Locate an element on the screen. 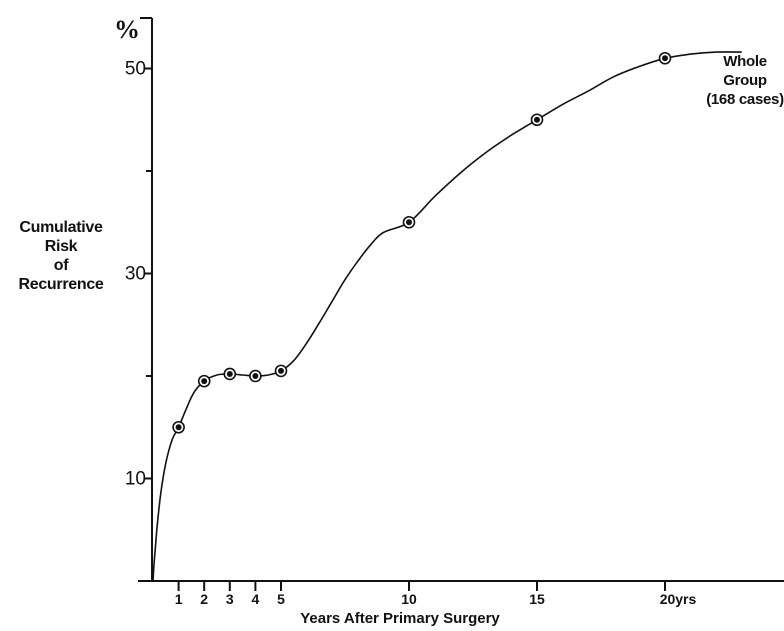 This screenshot has height=631, width=784. y-tick-label: 30 is located at coordinates (135, 274).